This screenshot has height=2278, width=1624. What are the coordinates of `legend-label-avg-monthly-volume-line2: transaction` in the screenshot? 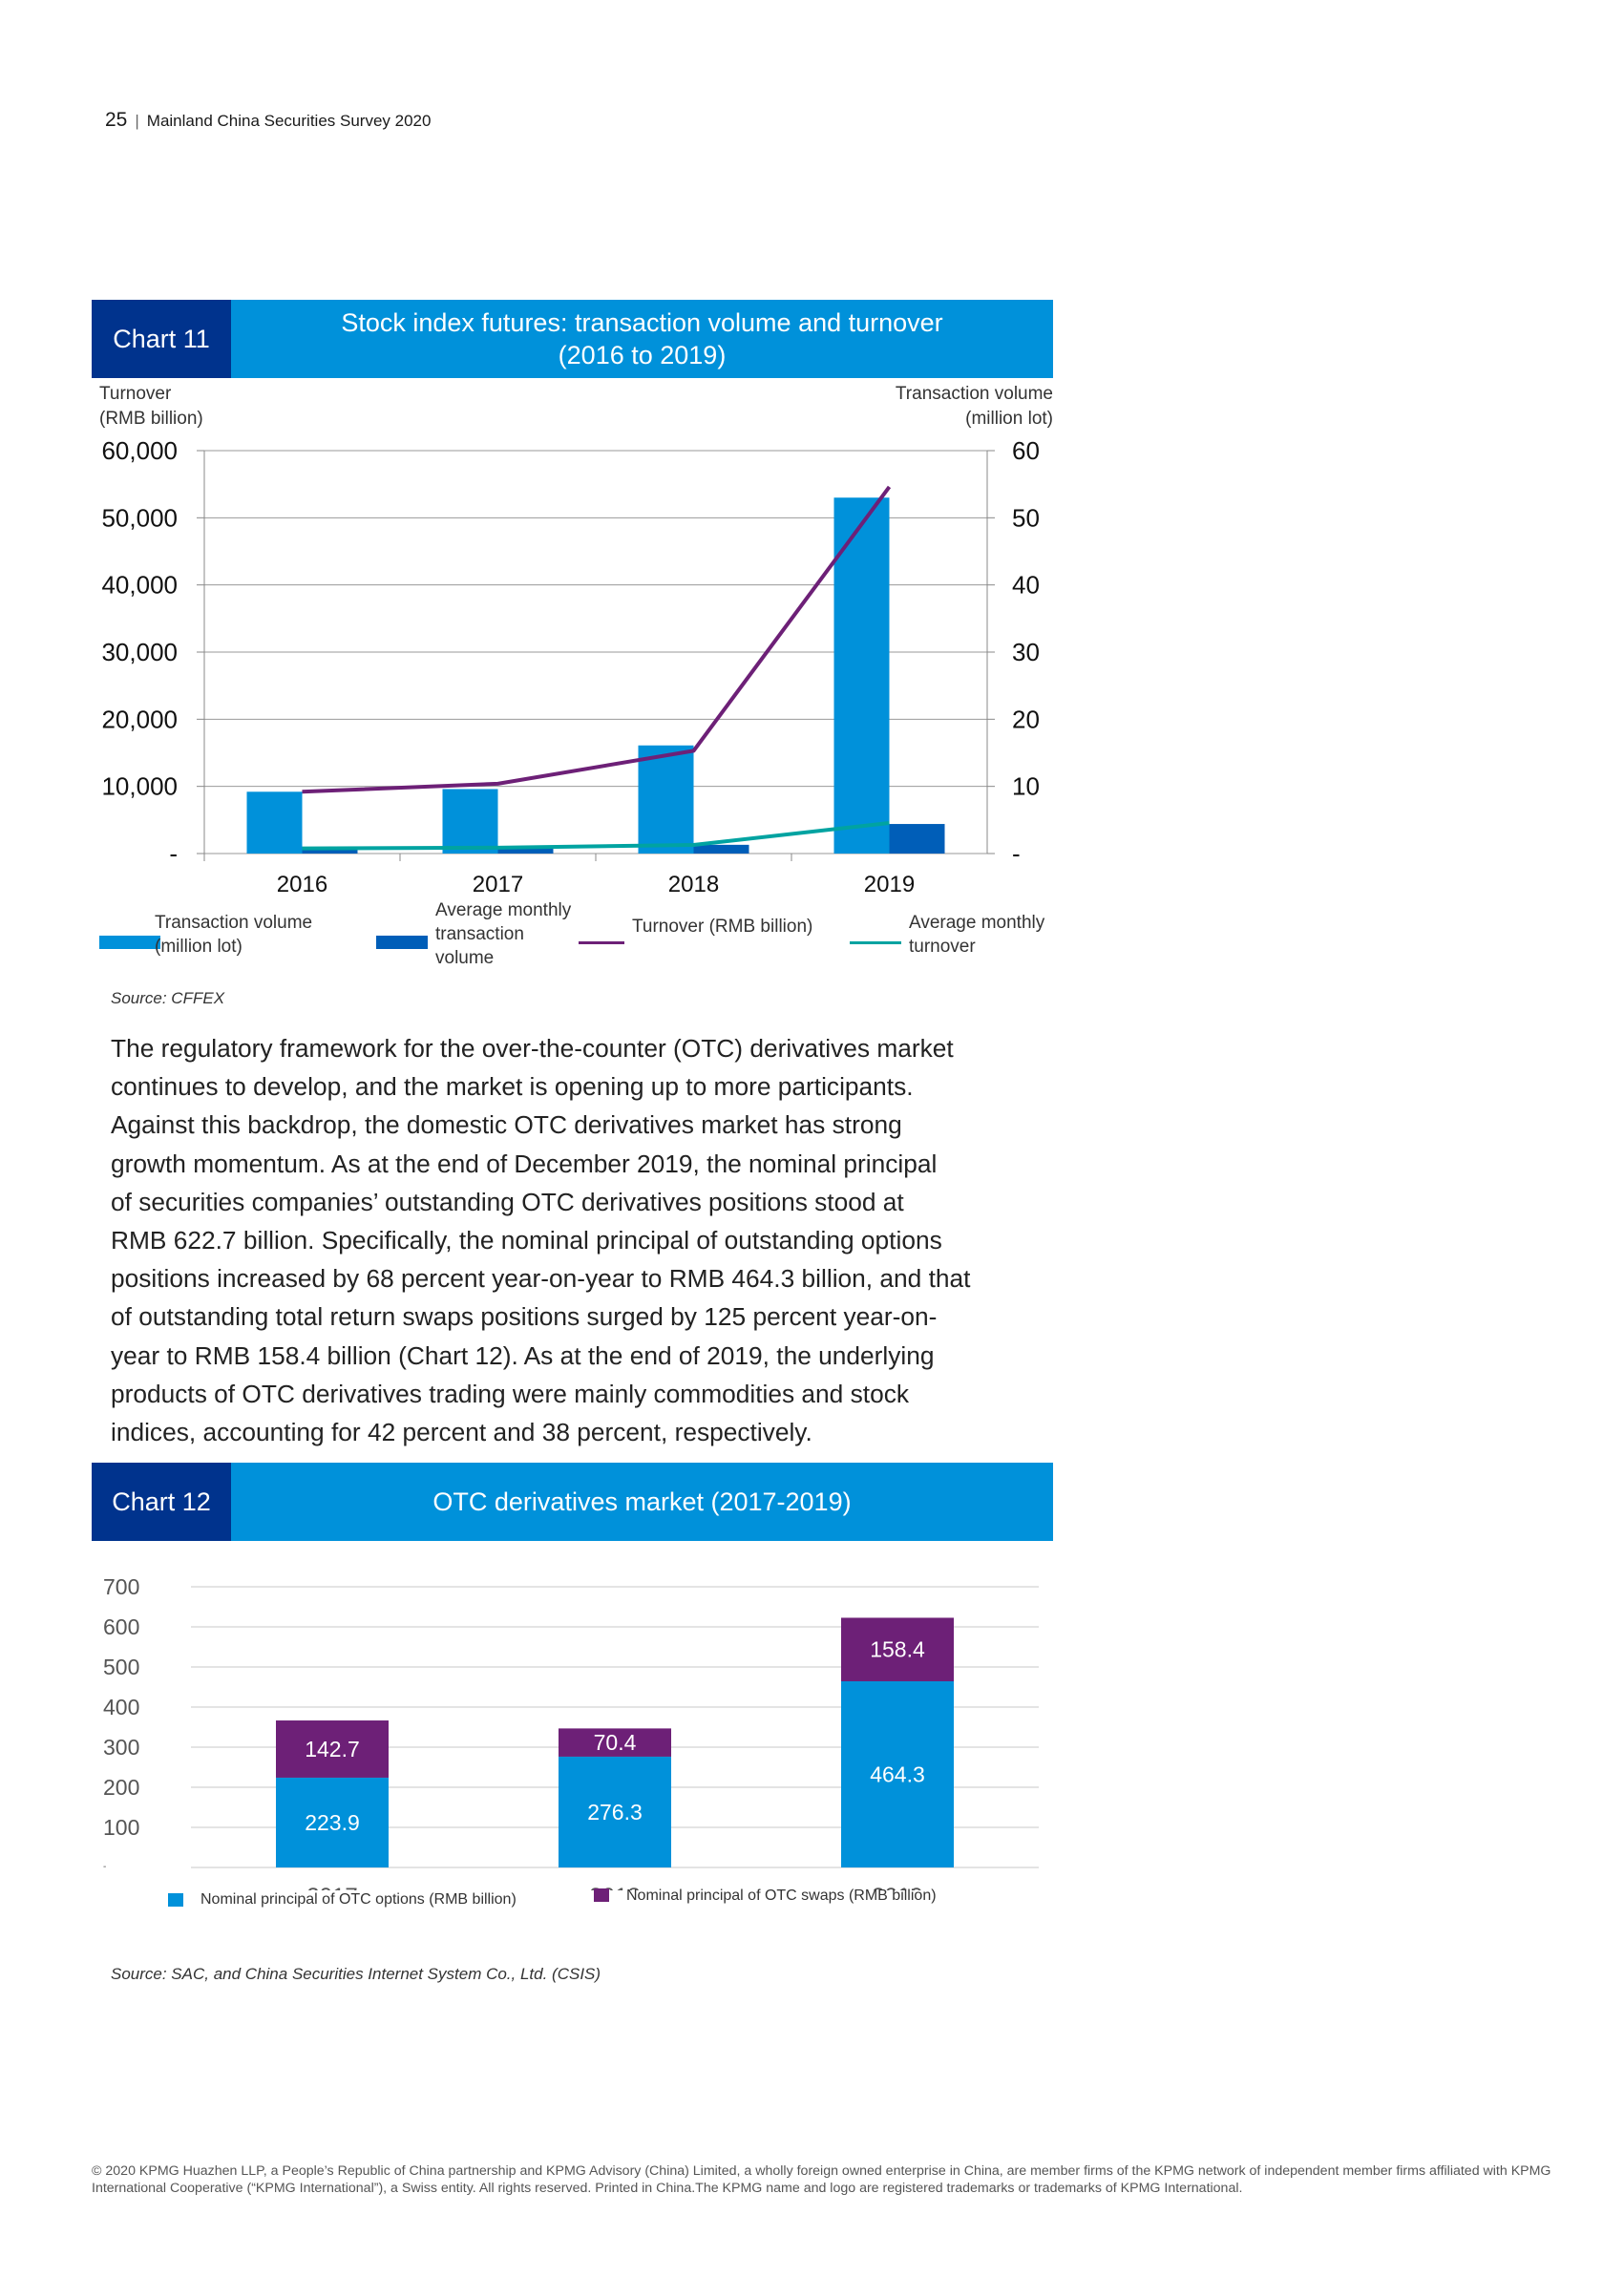 It's located at (479, 934).